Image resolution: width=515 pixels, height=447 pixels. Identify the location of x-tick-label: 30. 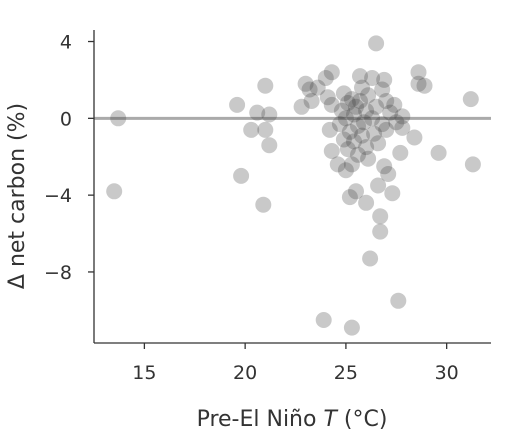
(447, 373).